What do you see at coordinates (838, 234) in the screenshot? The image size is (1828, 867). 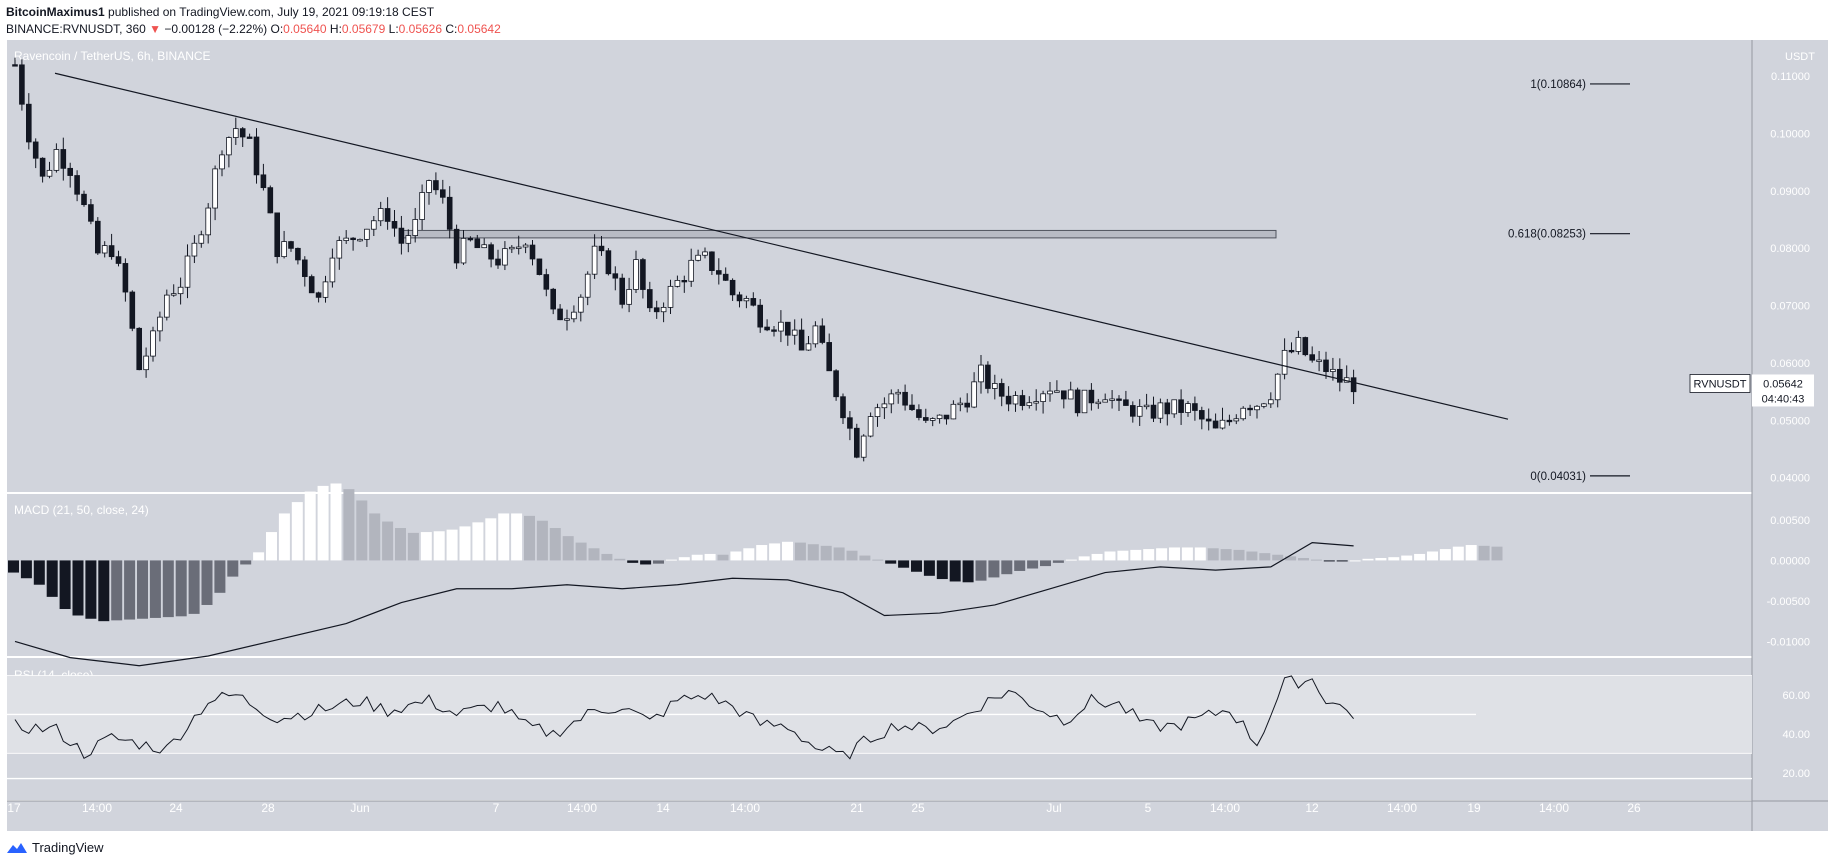 I see `resistance-zone` at bounding box center [838, 234].